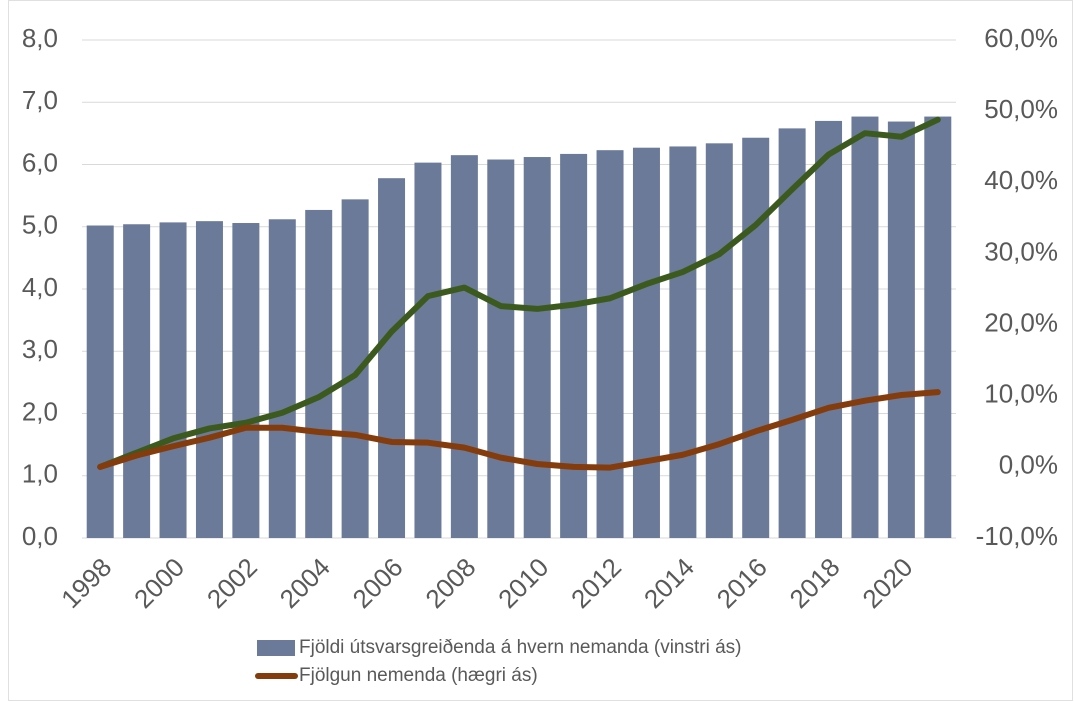 The width and height of the screenshot is (1074, 702). Describe the element at coordinates (40, 38) in the screenshot. I see `y-tick-label: 8,0` at that location.